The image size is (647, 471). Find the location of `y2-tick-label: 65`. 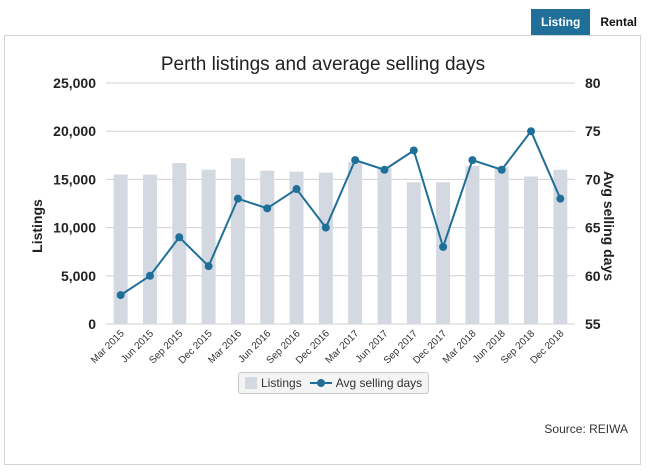

y2-tick-label: 65 is located at coordinates (593, 228).